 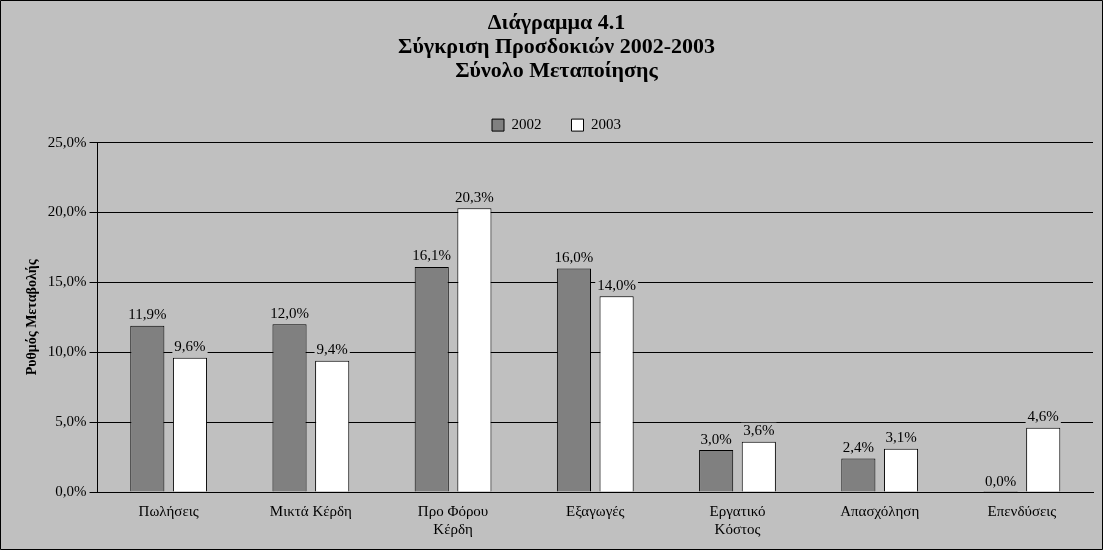 What do you see at coordinates (71, 421) in the screenshot?
I see `y-tick-label: 5,0%` at bounding box center [71, 421].